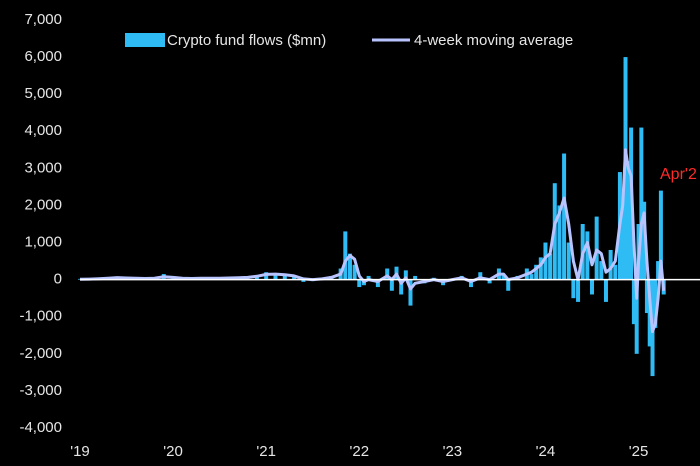 The width and height of the screenshot is (700, 466). Describe the element at coordinates (40, 316) in the screenshot. I see `y-tick-label: -1,000` at that location.